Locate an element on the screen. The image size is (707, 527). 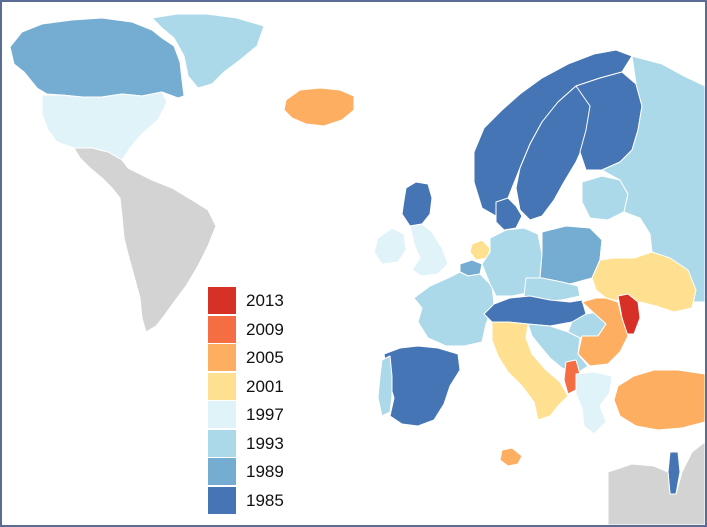
region-canada is located at coordinates (97, 58).